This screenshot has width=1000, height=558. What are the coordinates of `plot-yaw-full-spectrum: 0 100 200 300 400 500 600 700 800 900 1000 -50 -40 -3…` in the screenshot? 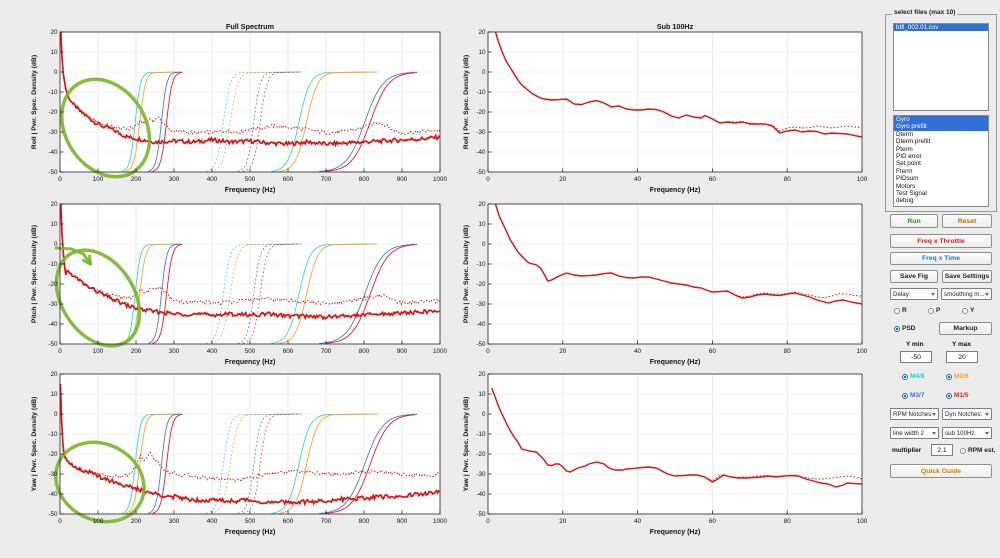 It's located at (238, 454).